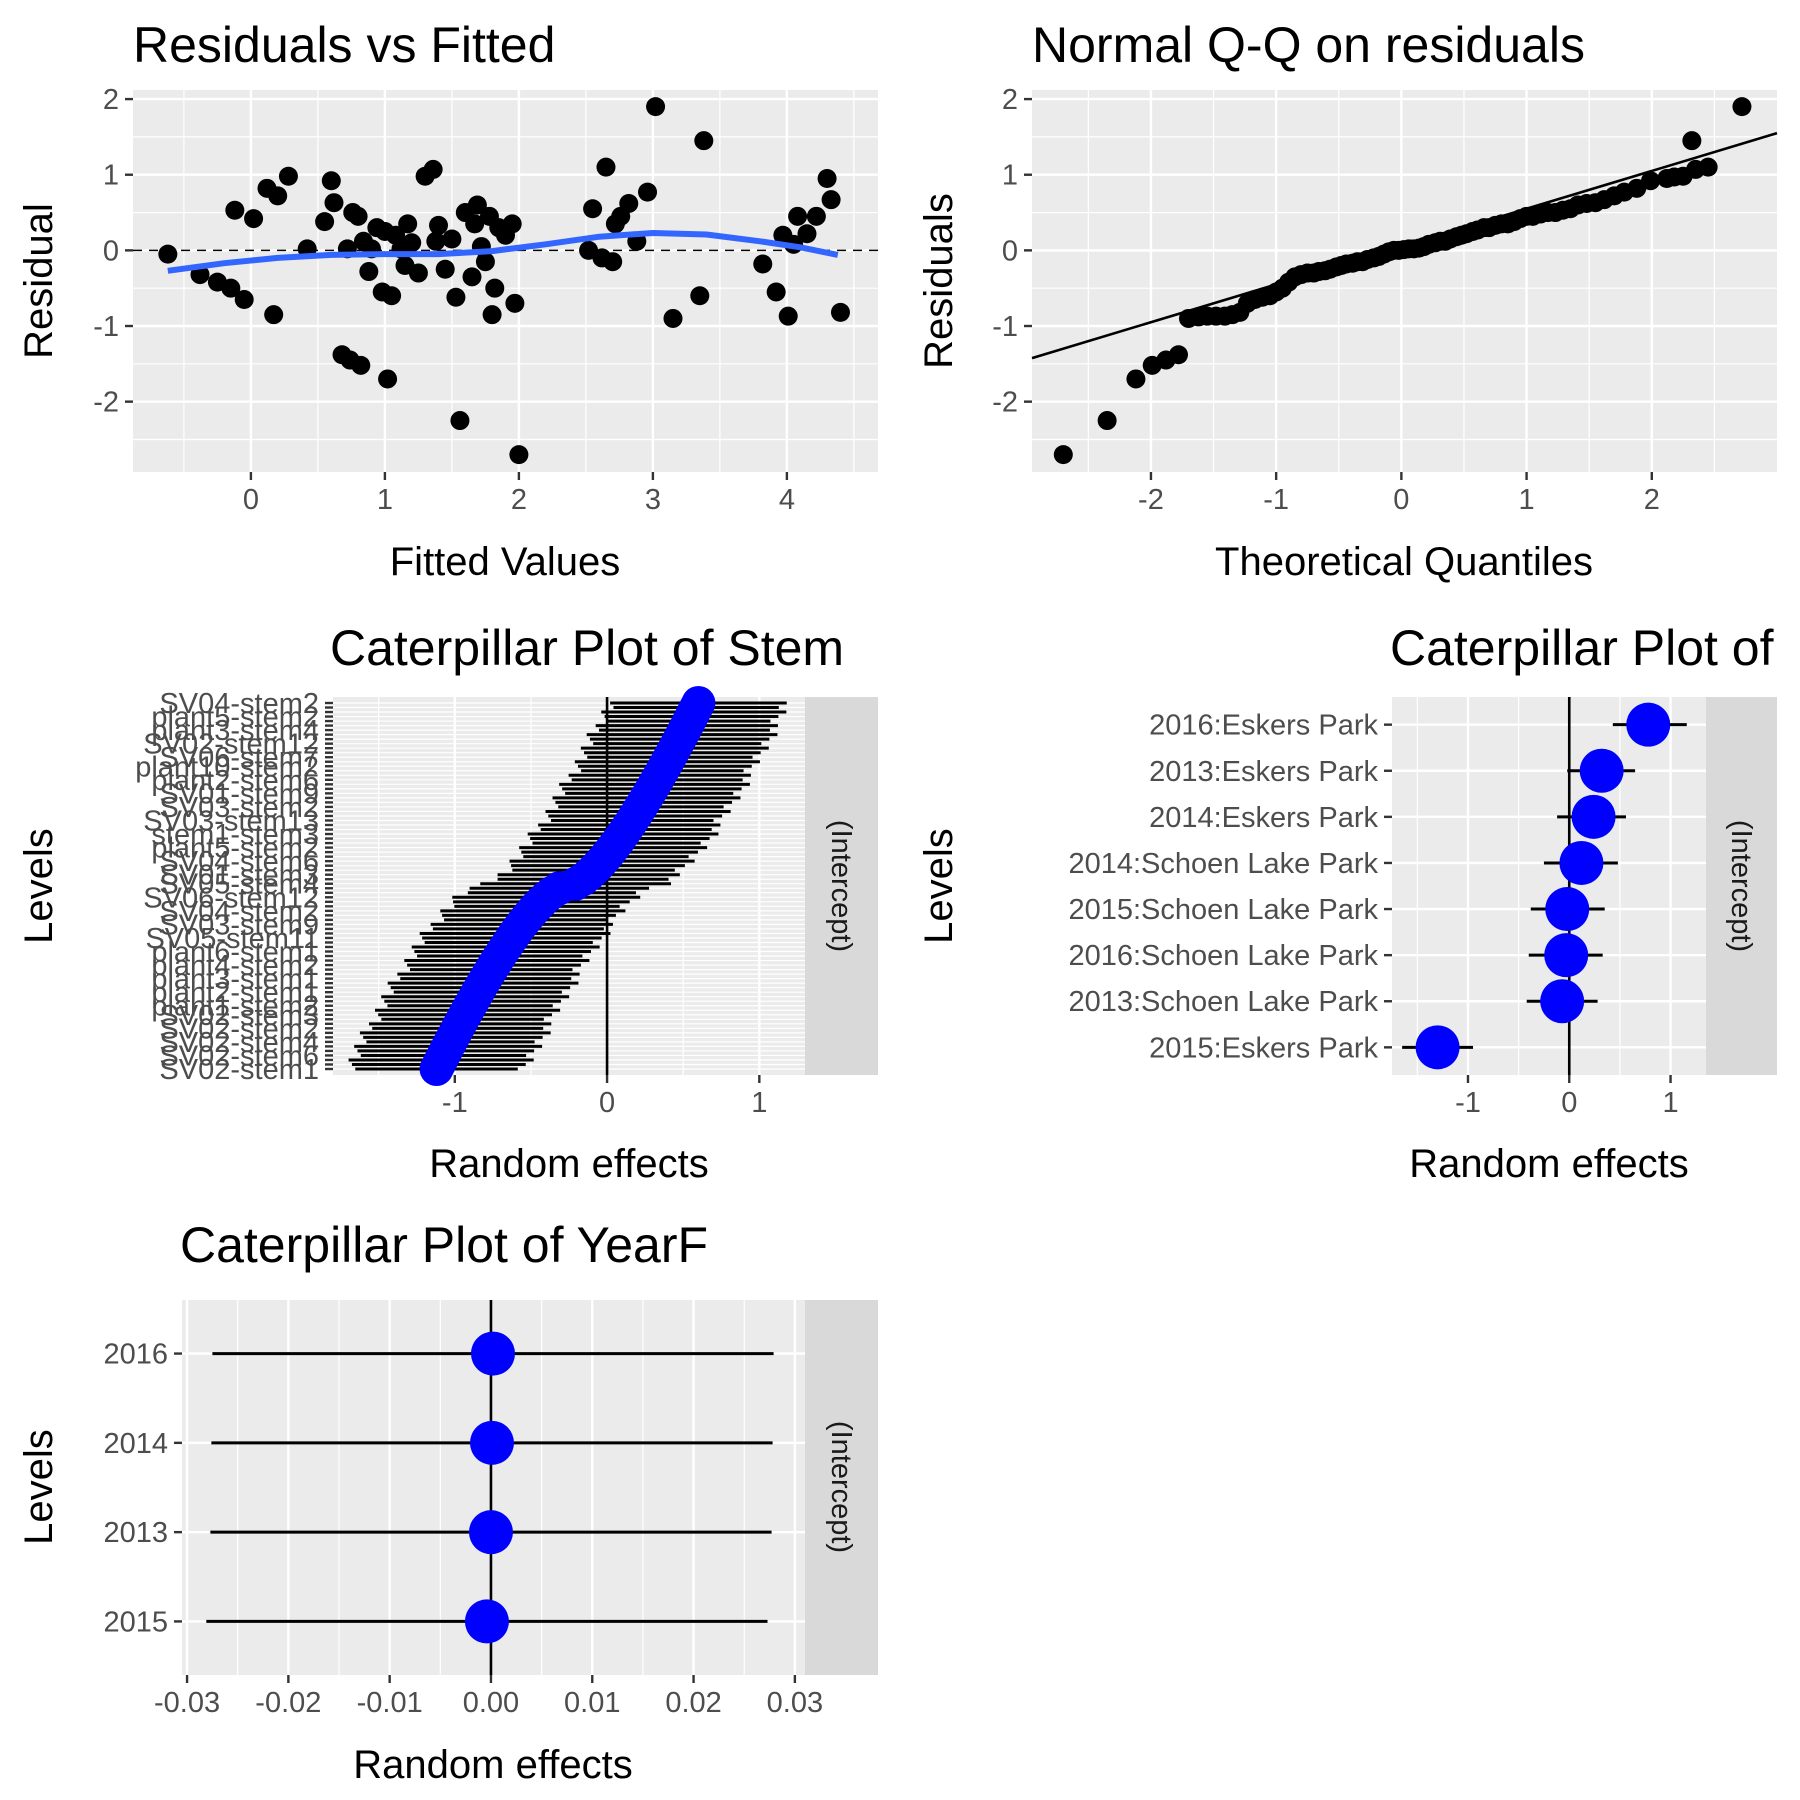 This screenshot has height=1800, width=1800. I want to click on level-label: 2015, so click(135, 1622).